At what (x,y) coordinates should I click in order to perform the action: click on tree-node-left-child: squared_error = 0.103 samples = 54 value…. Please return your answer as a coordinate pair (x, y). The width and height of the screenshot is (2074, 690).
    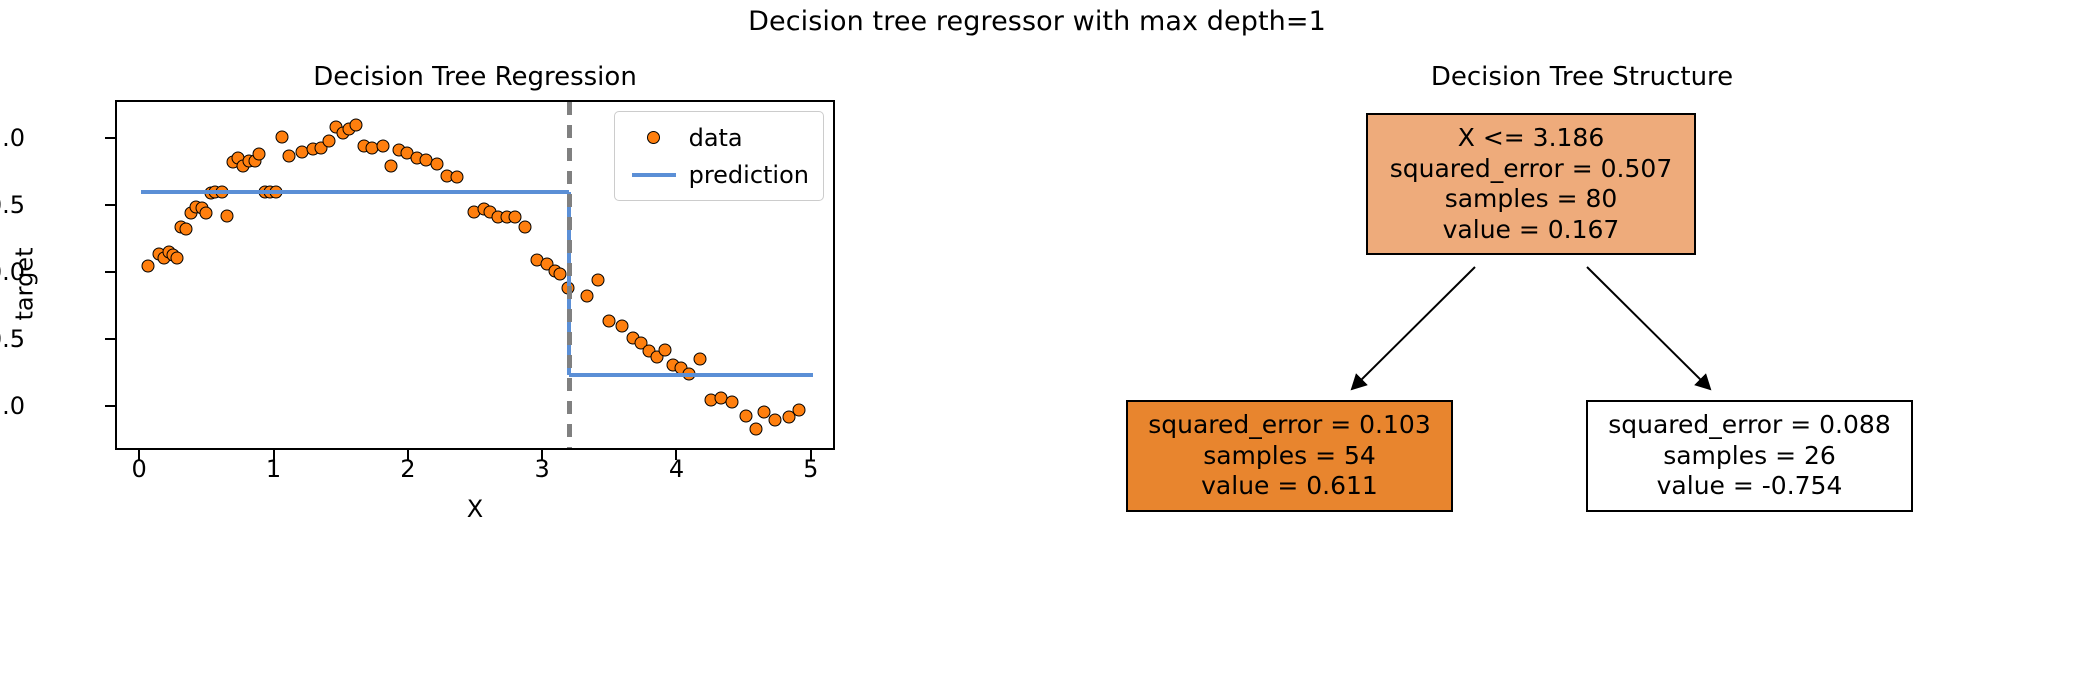
    Looking at the image, I should click on (1289, 456).